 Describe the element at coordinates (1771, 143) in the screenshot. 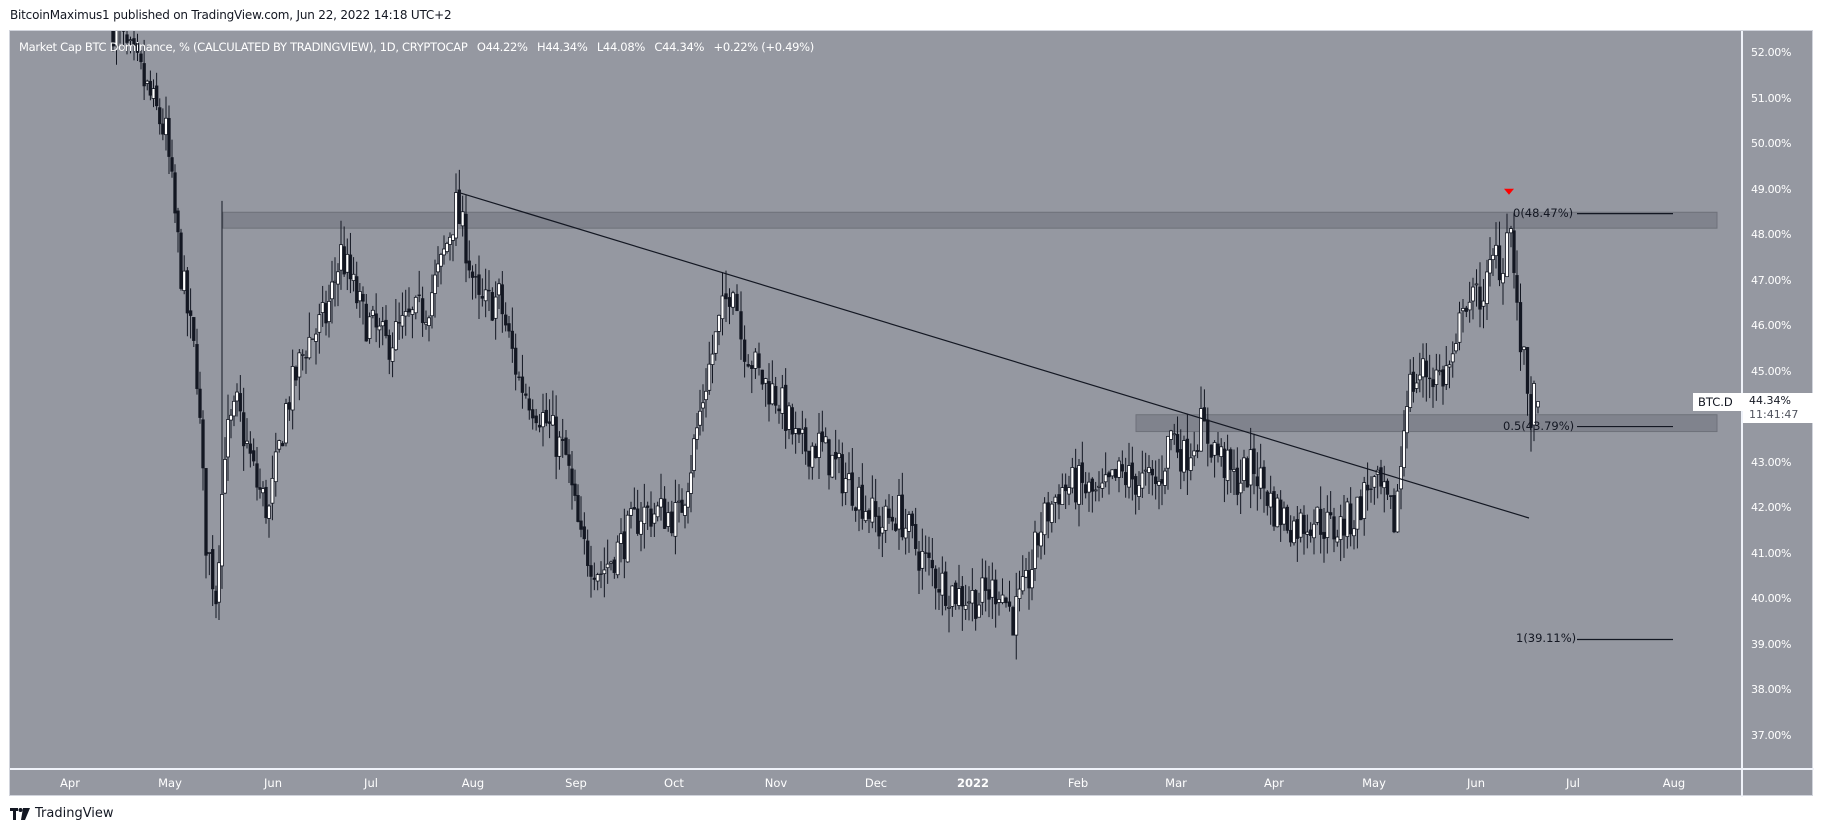

I see `y-tick-label: 50.00%` at that location.